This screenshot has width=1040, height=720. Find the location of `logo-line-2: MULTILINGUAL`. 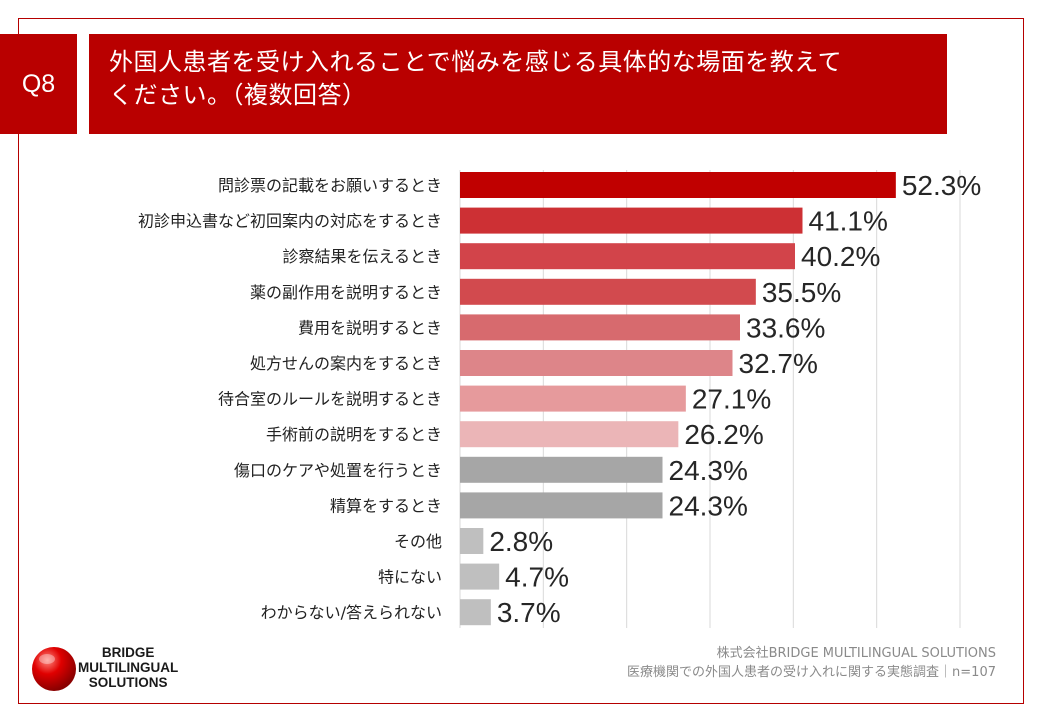

logo-line-2: MULTILINGUAL is located at coordinates (128, 667).